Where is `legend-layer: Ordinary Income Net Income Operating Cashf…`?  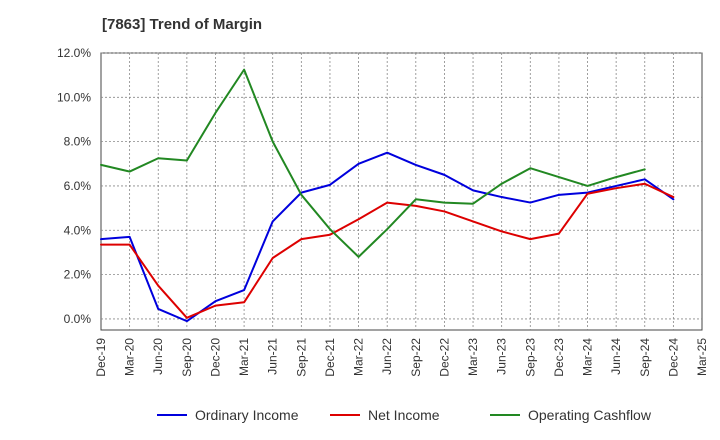
legend-layer: Ordinary Income Net Income Operating Cashf… is located at coordinates (404, 415).